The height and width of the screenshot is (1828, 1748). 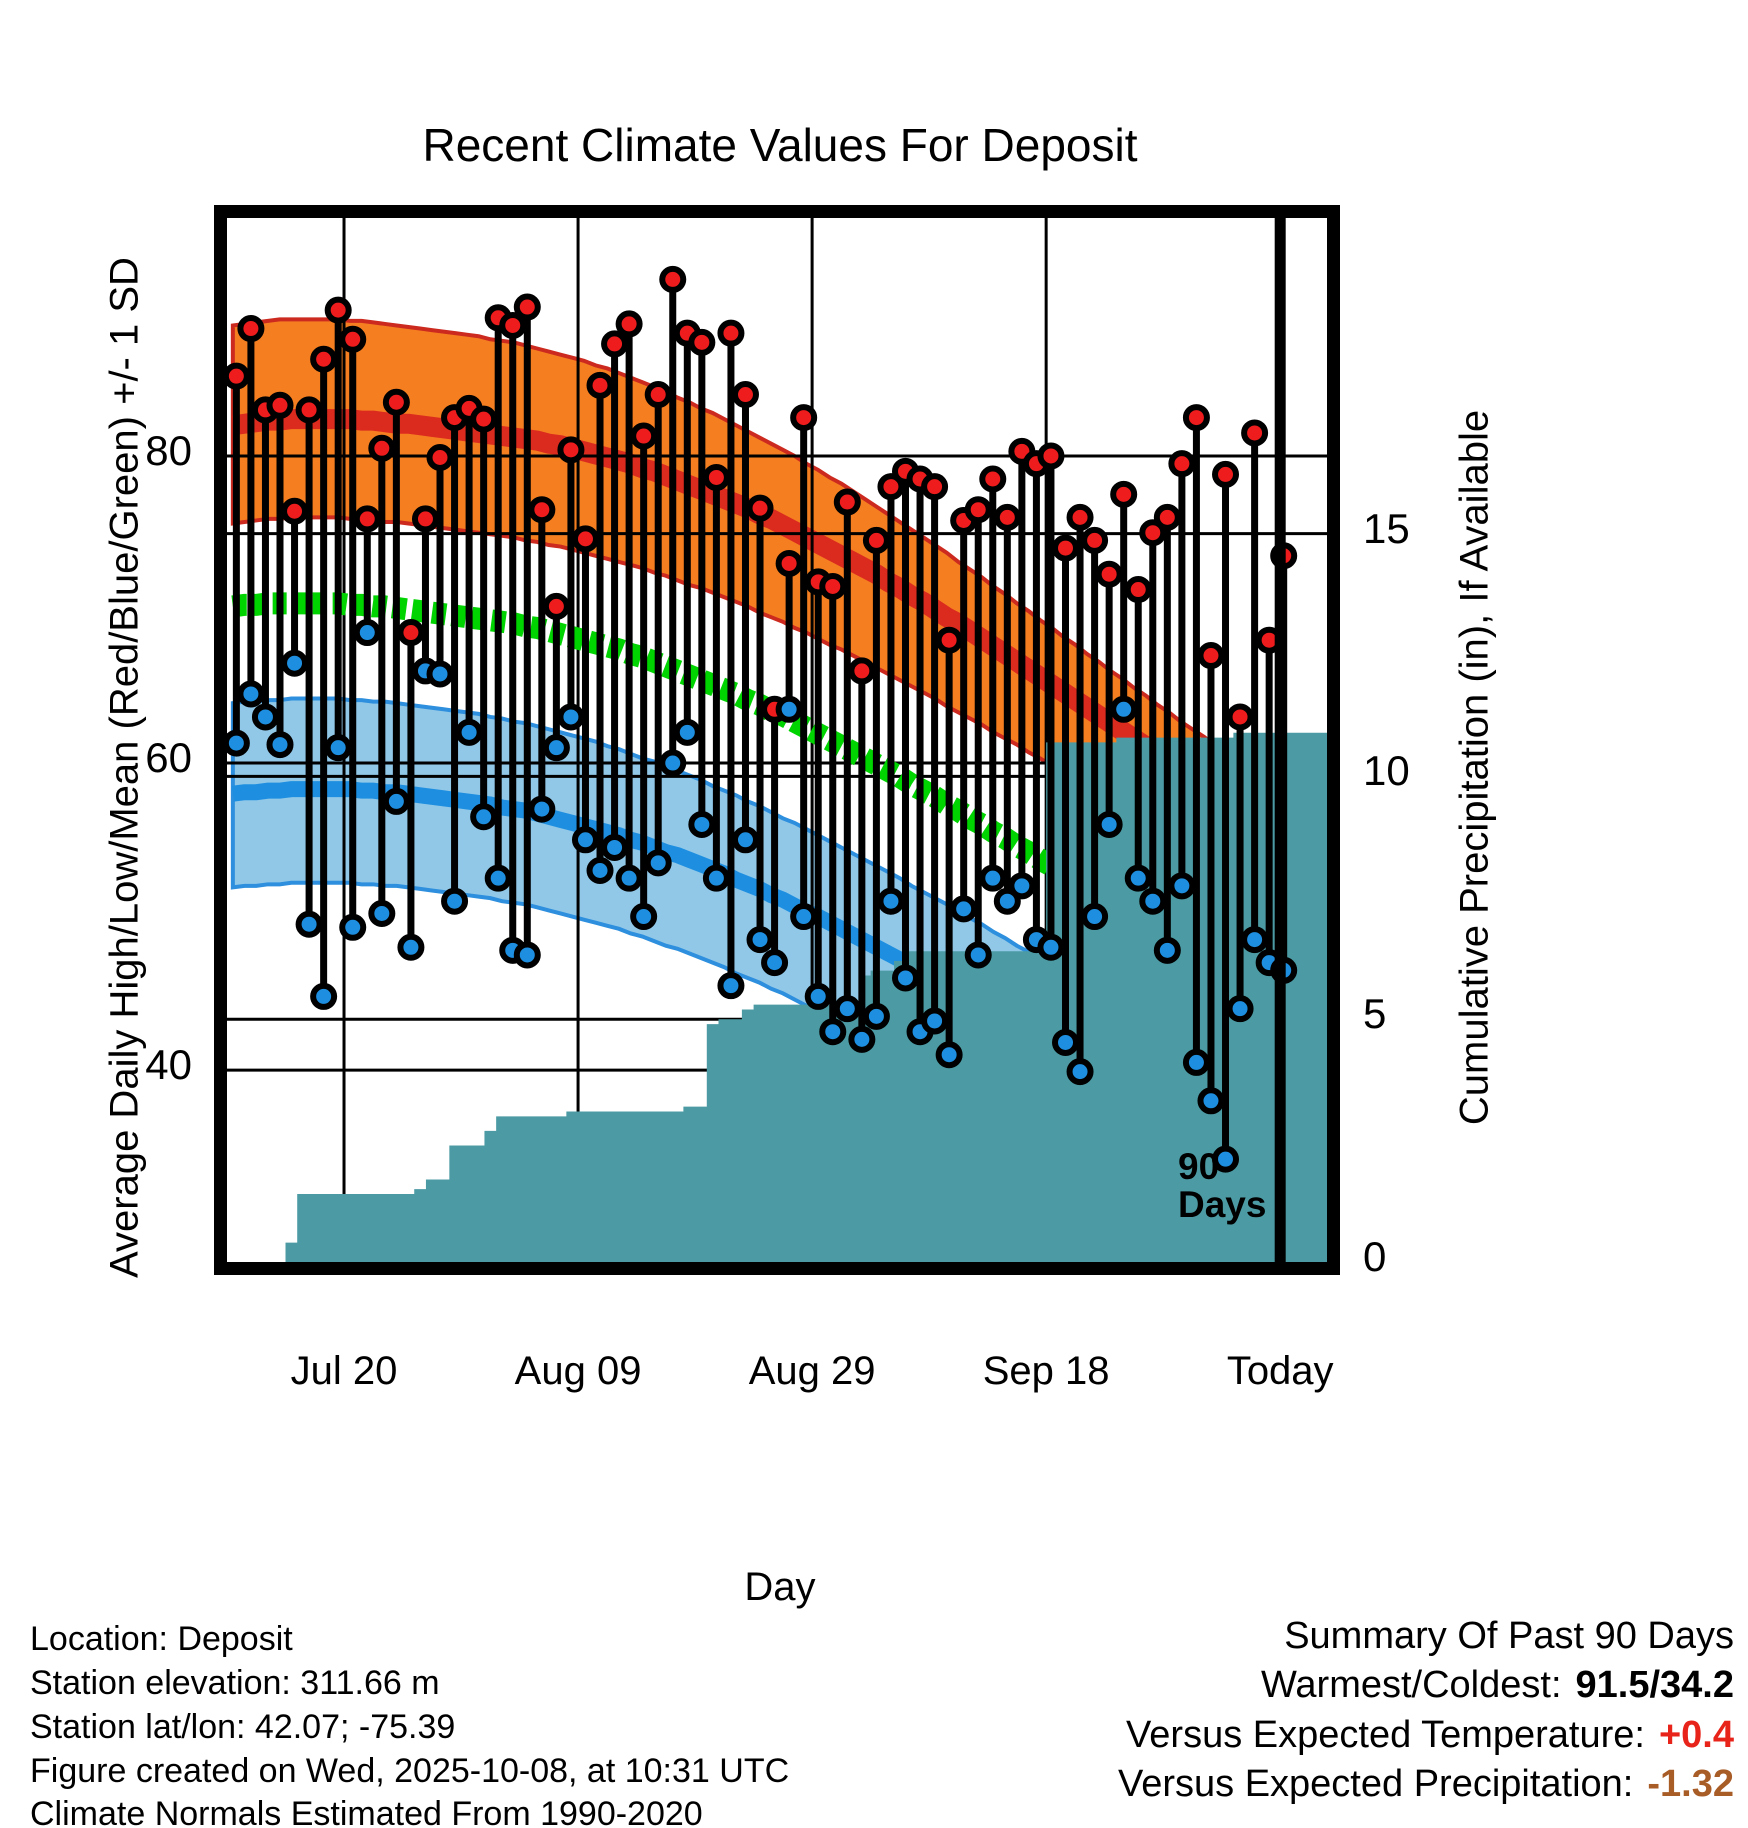 What do you see at coordinates (780, 1587) in the screenshot?
I see `x-axis-title: Day` at bounding box center [780, 1587].